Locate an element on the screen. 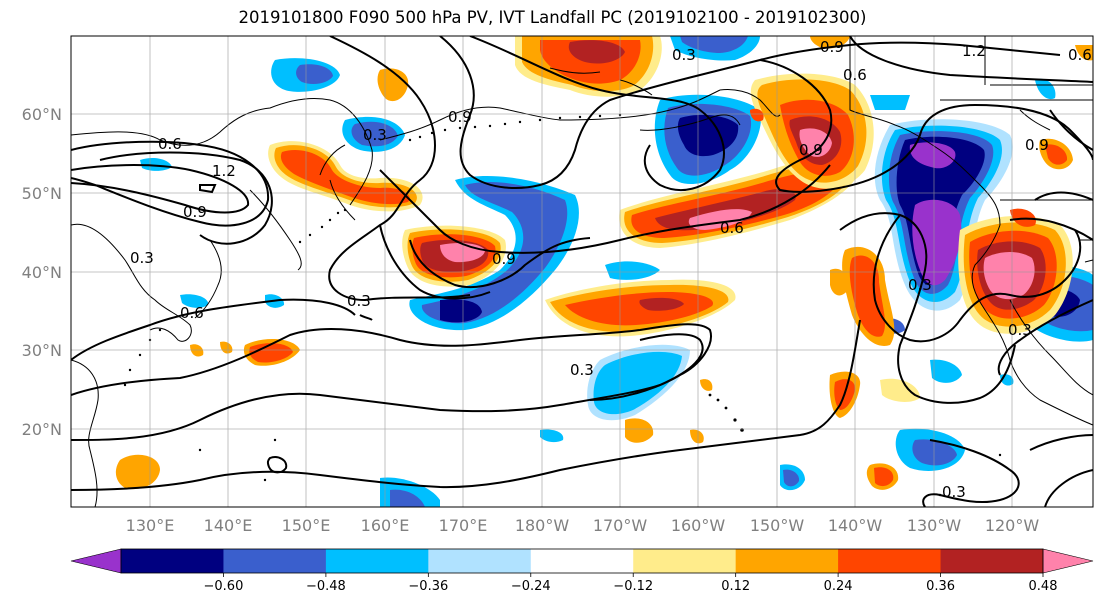 The width and height of the screenshot is (1105, 601). lon-label: 130°W is located at coordinates (934, 525).